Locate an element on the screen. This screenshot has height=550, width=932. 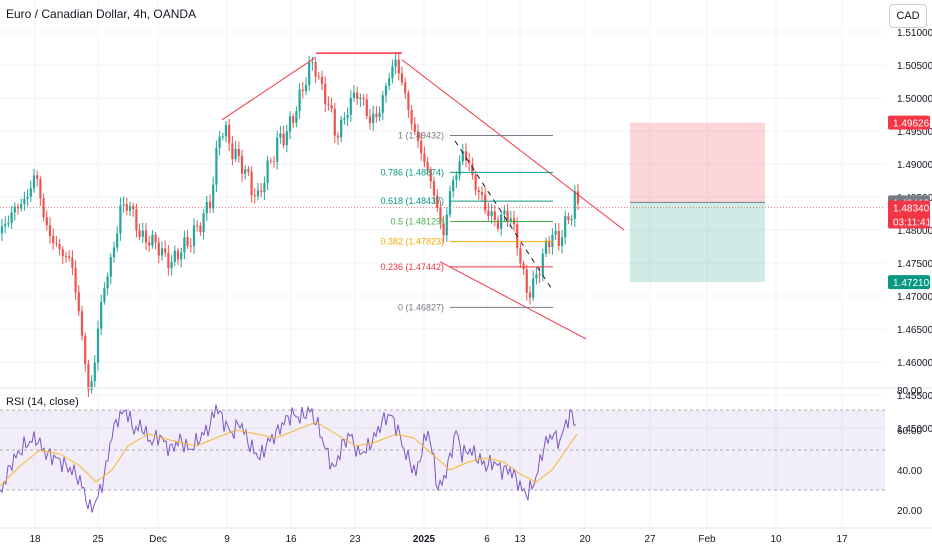
rsi-indicator-label: RSI (14, close) is located at coordinates (42, 402).